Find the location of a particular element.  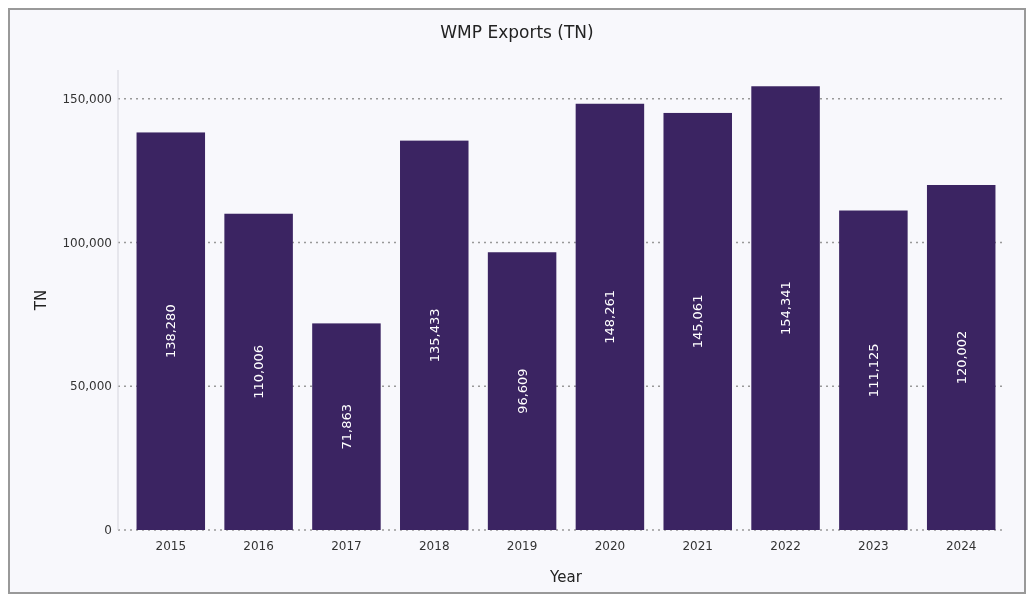

chart-title: WMP Exports (TN) is located at coordinates (517, 32).